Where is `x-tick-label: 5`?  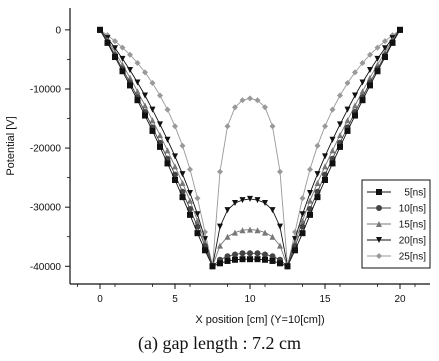 x-tick-label: 5 is located at coordinates (175, 299).